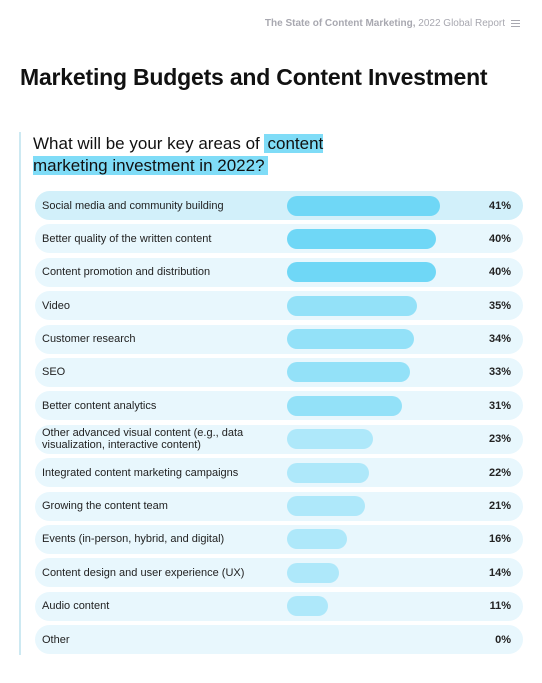 Image resolution: width=542 pixels, height=683 pixels. Describe the element at coordinates (105, 506) in the screenshot. I see `category-label: Growing the content team` at that location.